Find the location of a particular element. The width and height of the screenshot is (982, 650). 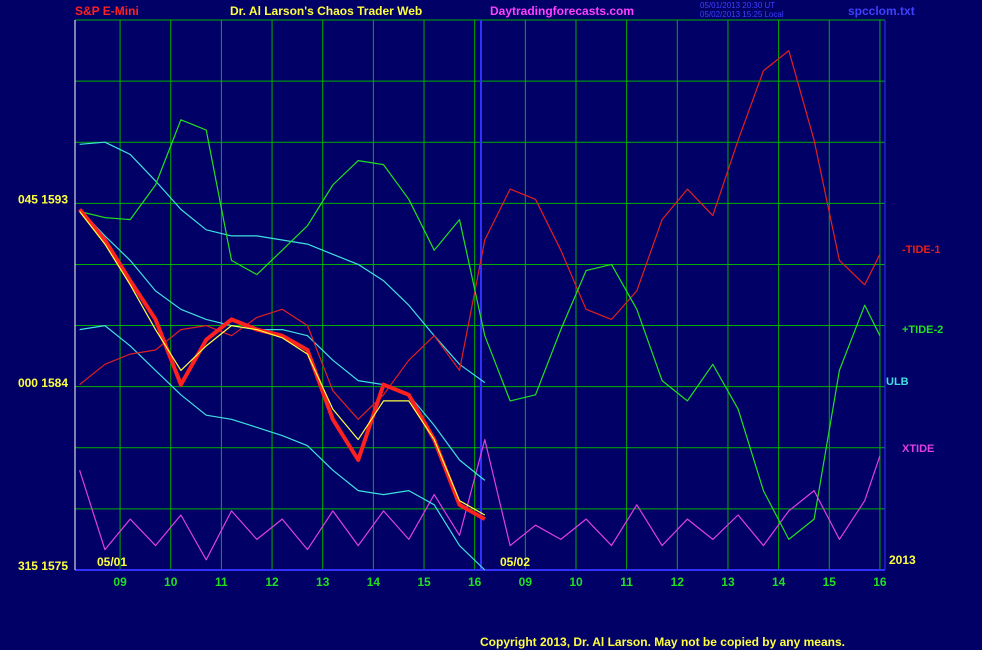

date-label: 2013 is located at coordinates (902, 560).